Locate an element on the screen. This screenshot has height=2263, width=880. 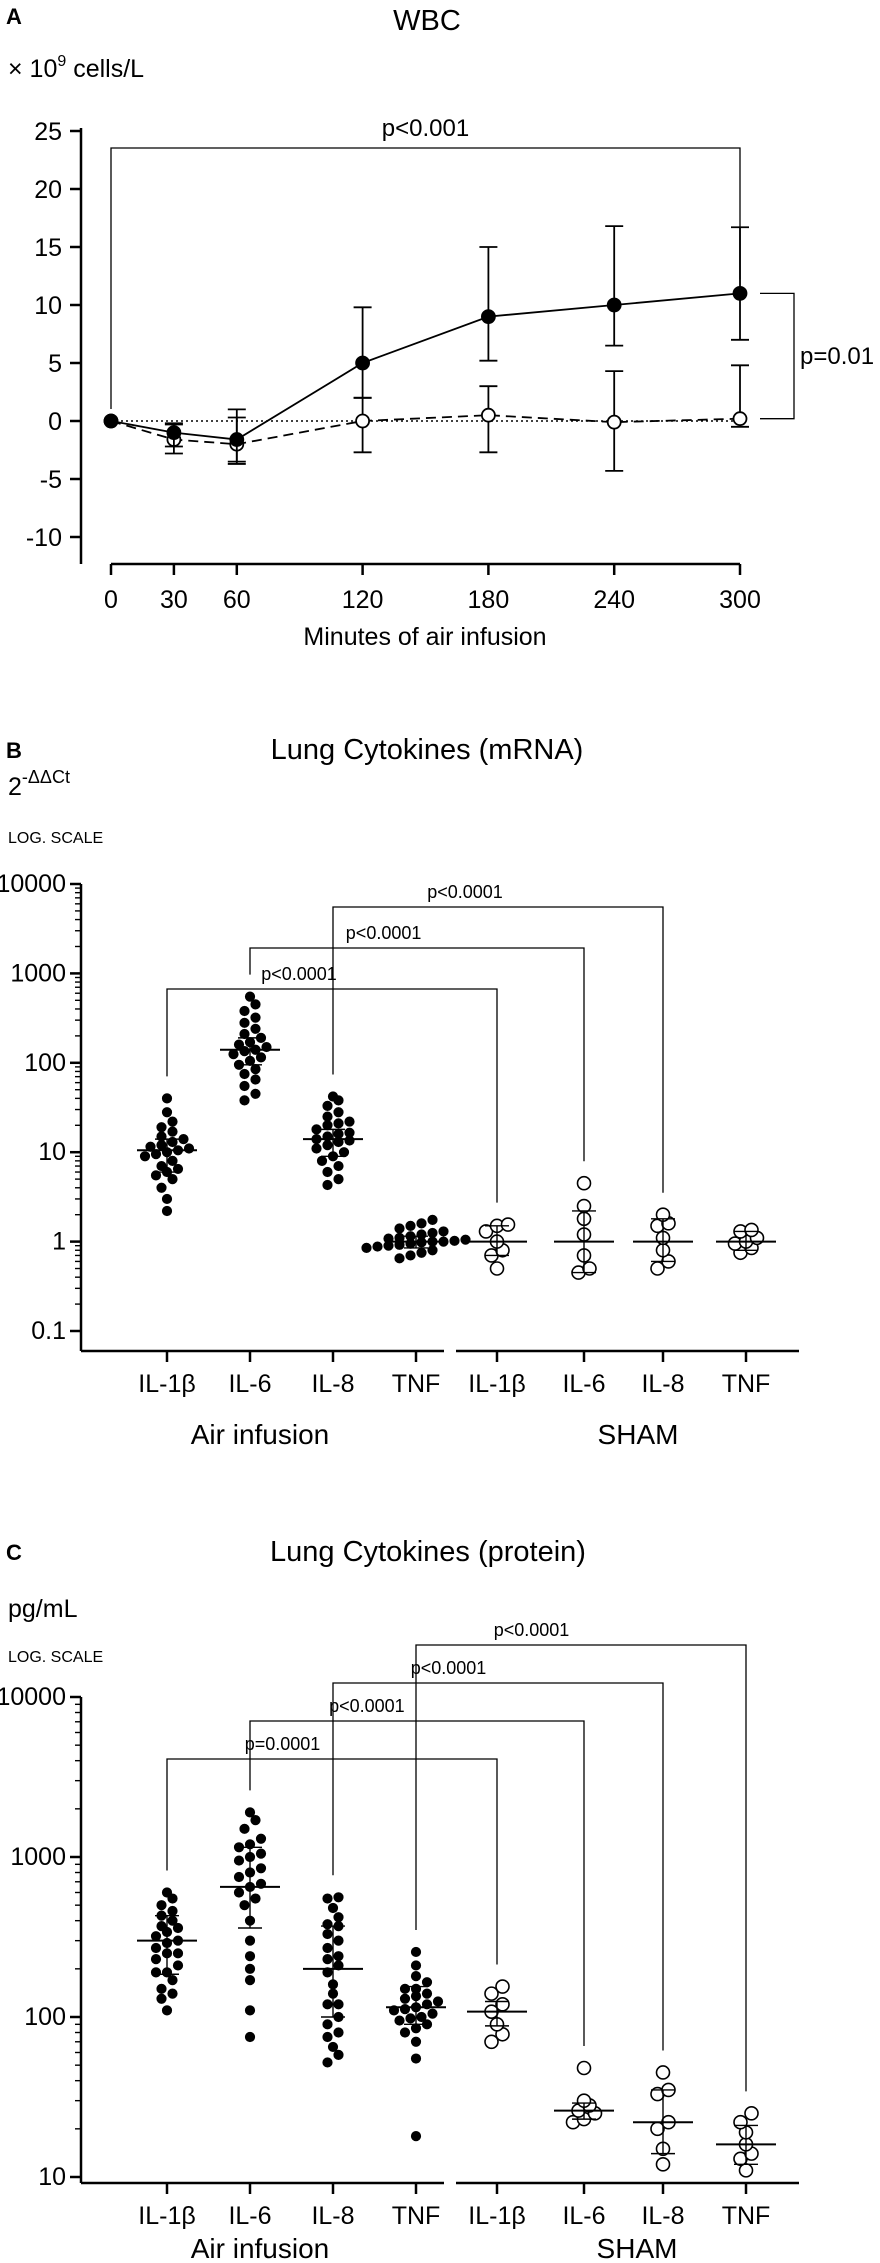
panel-b-x-tick-label: IL-8 is located at coordinates (332, 1384).